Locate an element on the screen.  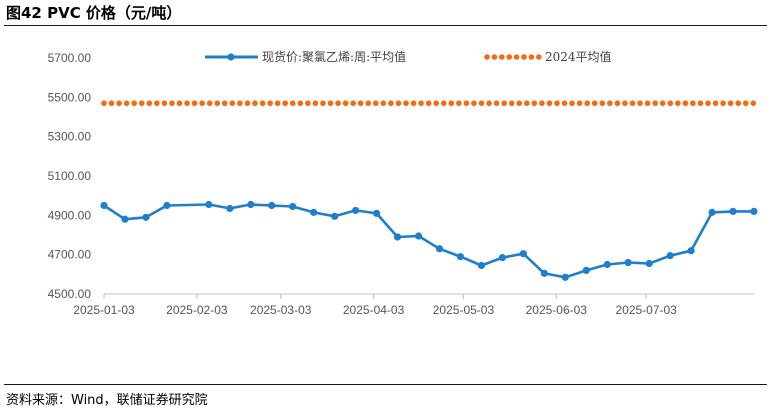
legend-series-marker is located at coordinates (231, 57).